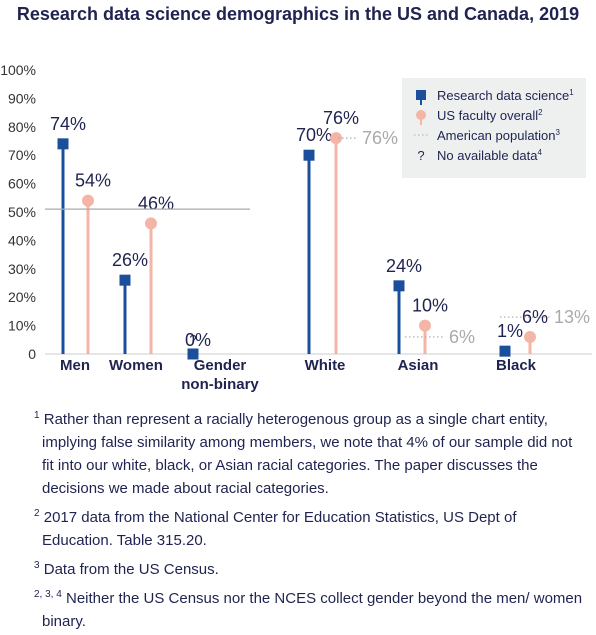  What do you see at coordinates (558, 132) in the screenshot?
I see `legend-footnote: 3` at bounding box center [558, 132].